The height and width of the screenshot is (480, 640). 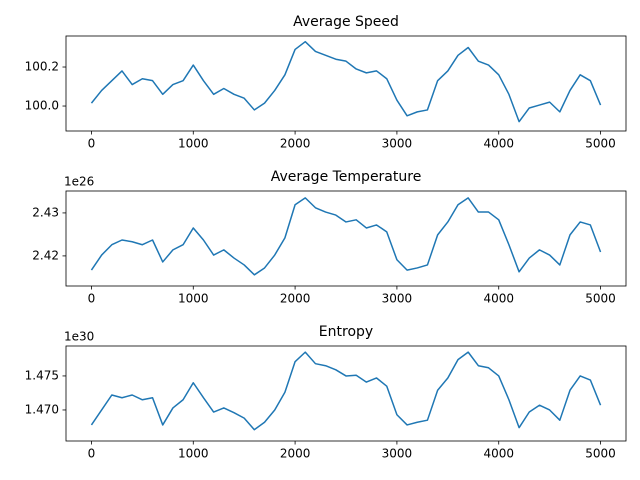 What do you see at coordinates (42, 67) in the screenshot?
I see `y-tick-label: 100.2` at bounding box center [42, 67].